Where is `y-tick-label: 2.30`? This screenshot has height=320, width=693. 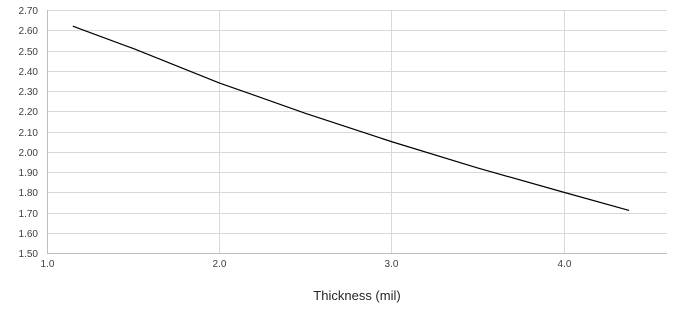
y-tick-label: 2.30 is located at coordinates (29, 92).